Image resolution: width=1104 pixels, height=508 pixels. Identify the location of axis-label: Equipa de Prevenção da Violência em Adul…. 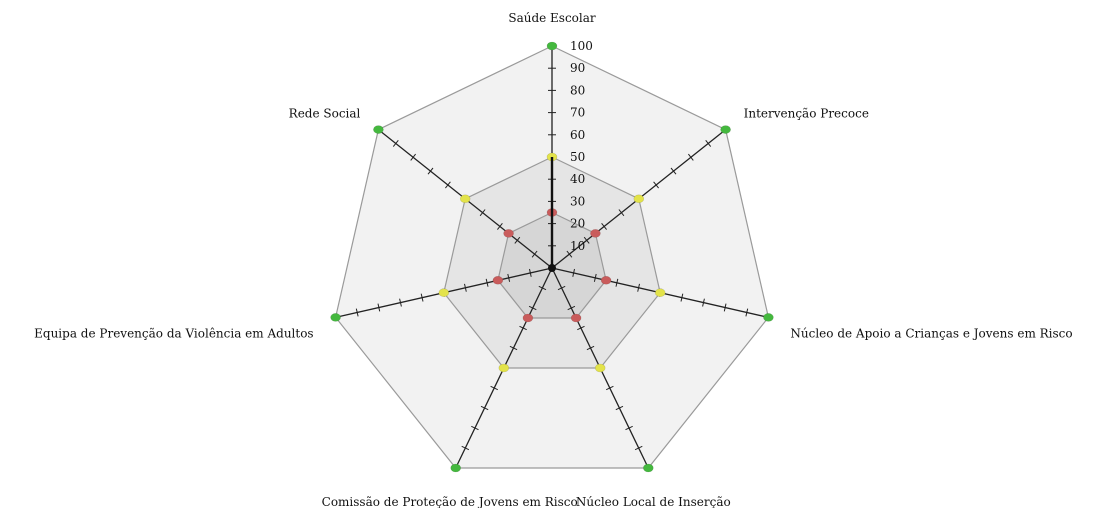
(173, 333).